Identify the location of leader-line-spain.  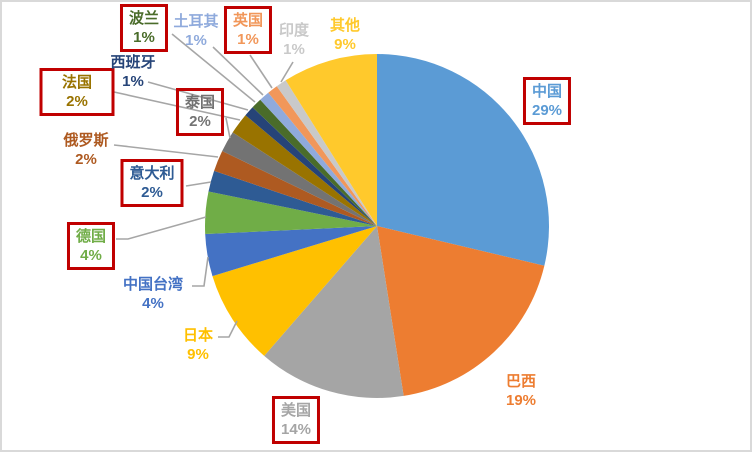
(198, 96).